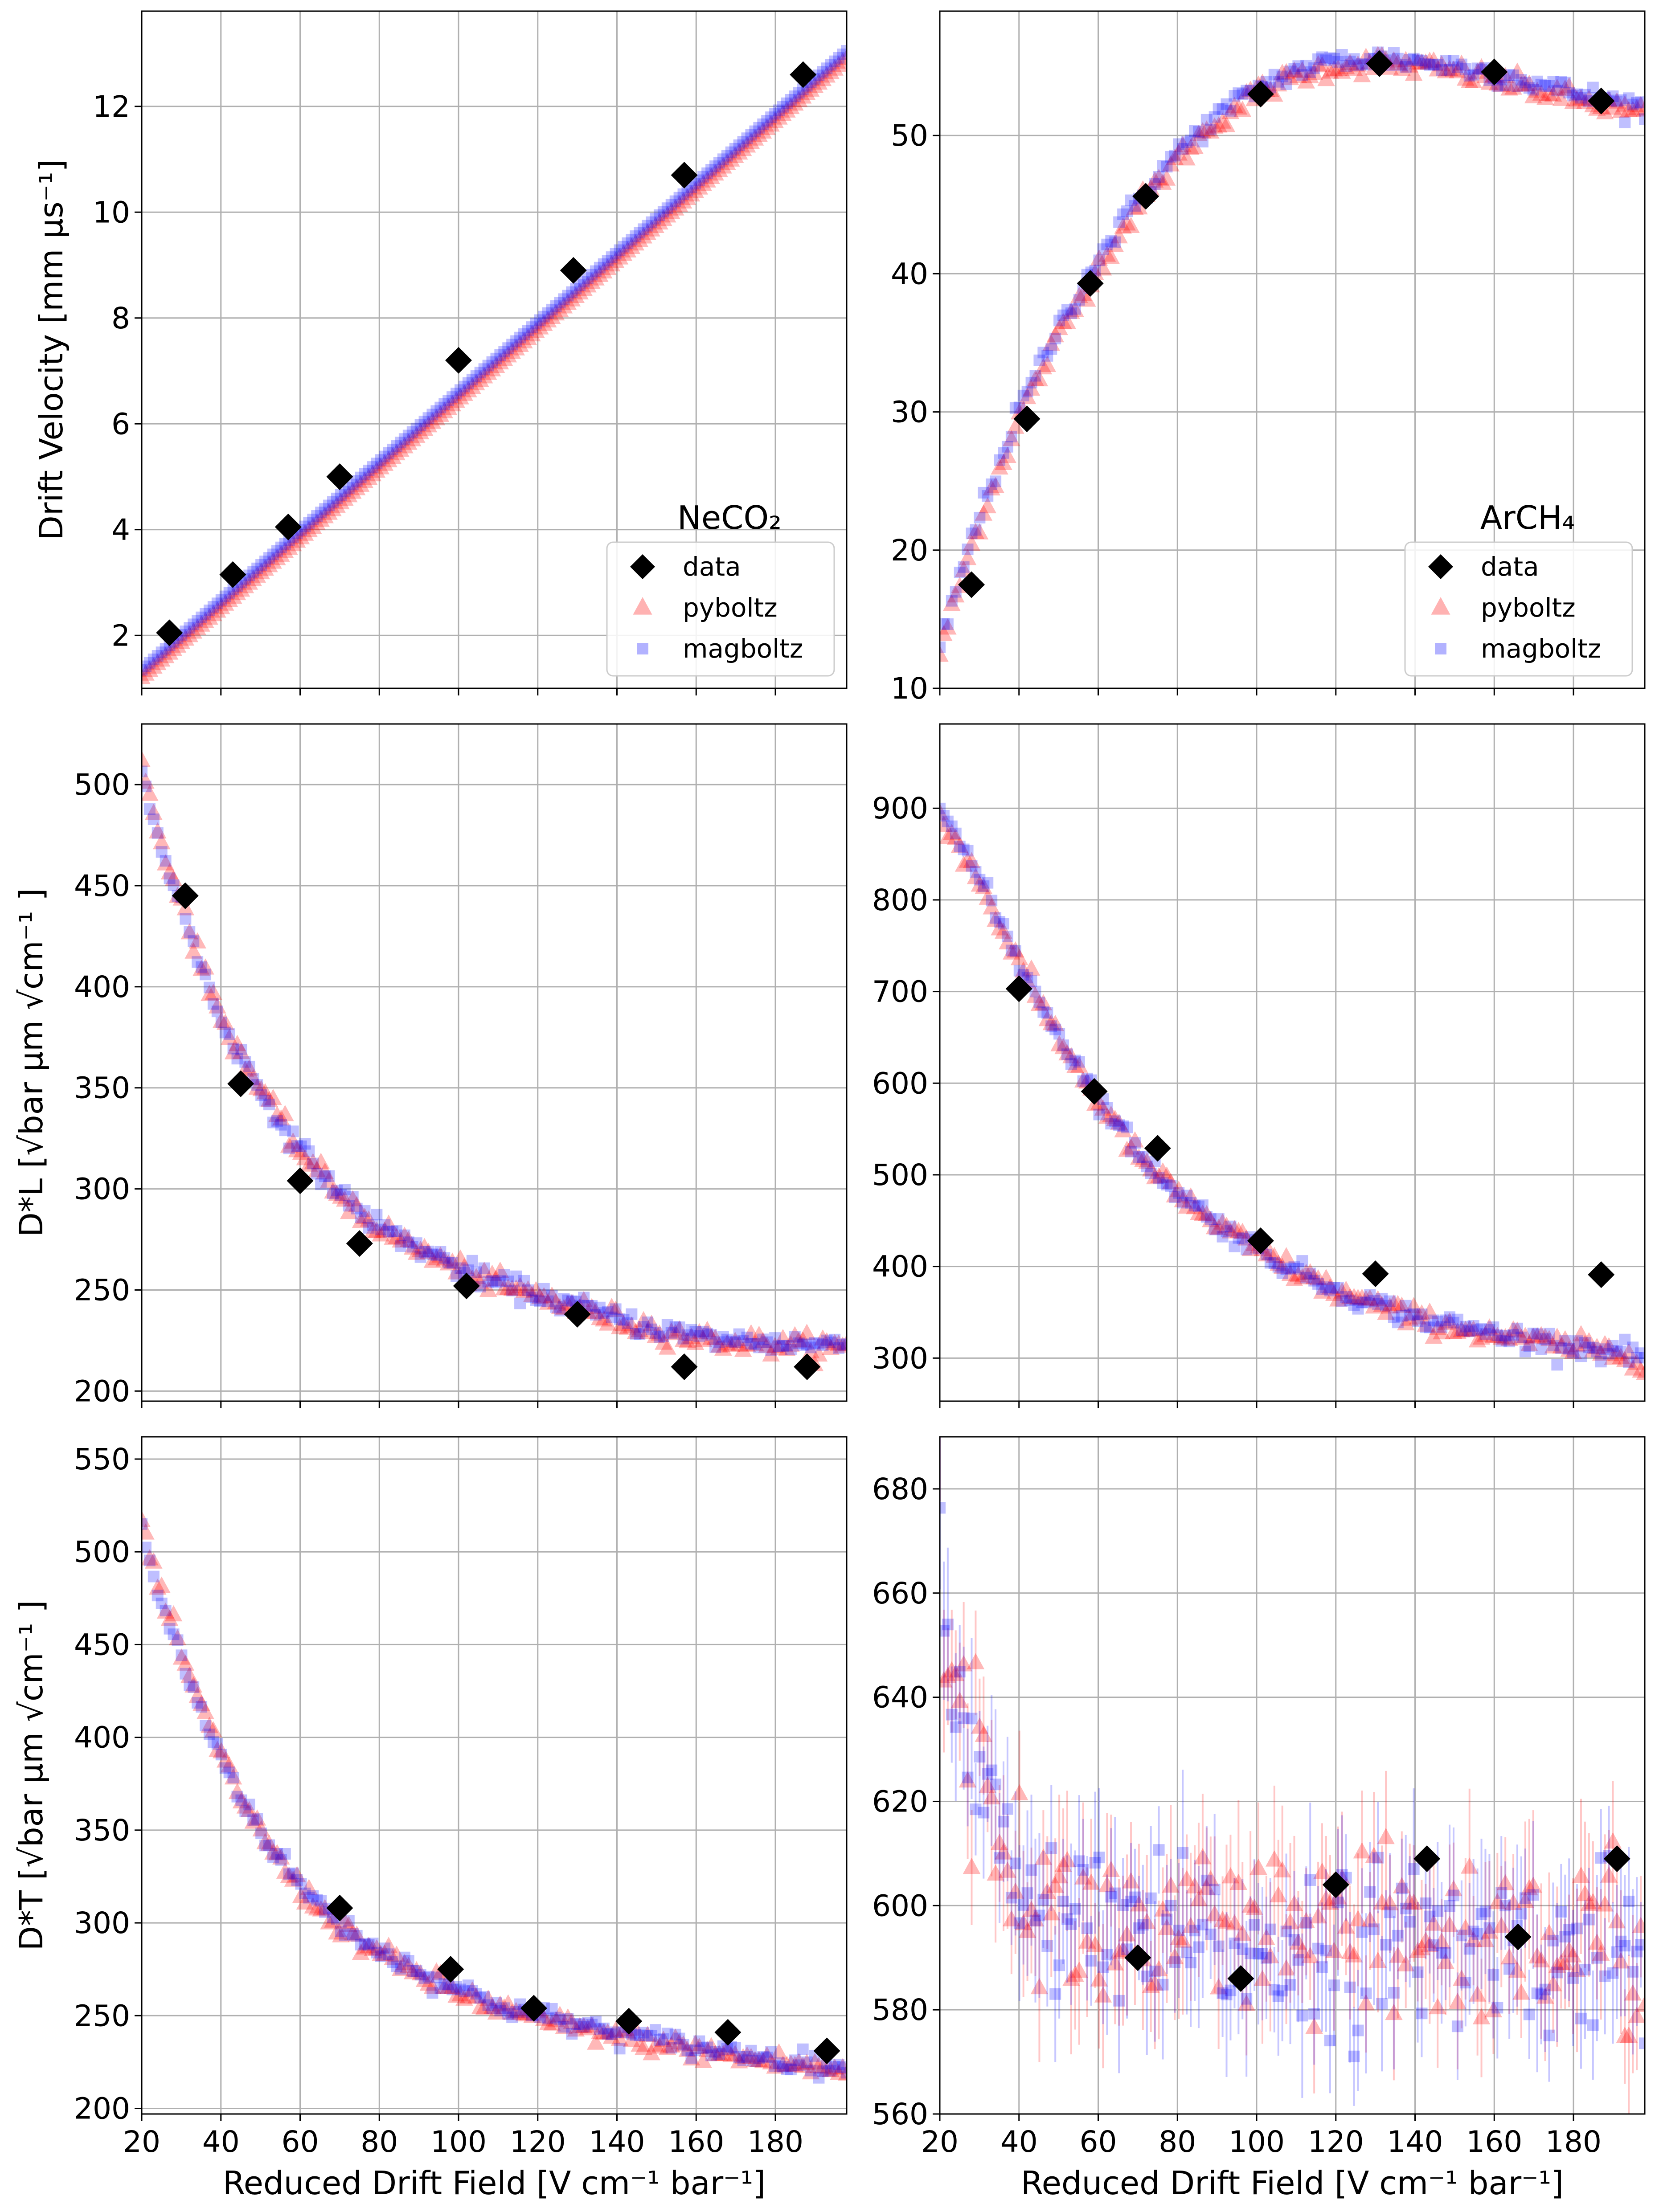 The height and width of the screenshot is (2212, 1655). I want to click on x-tick-label: 100, so click(458, 2142).